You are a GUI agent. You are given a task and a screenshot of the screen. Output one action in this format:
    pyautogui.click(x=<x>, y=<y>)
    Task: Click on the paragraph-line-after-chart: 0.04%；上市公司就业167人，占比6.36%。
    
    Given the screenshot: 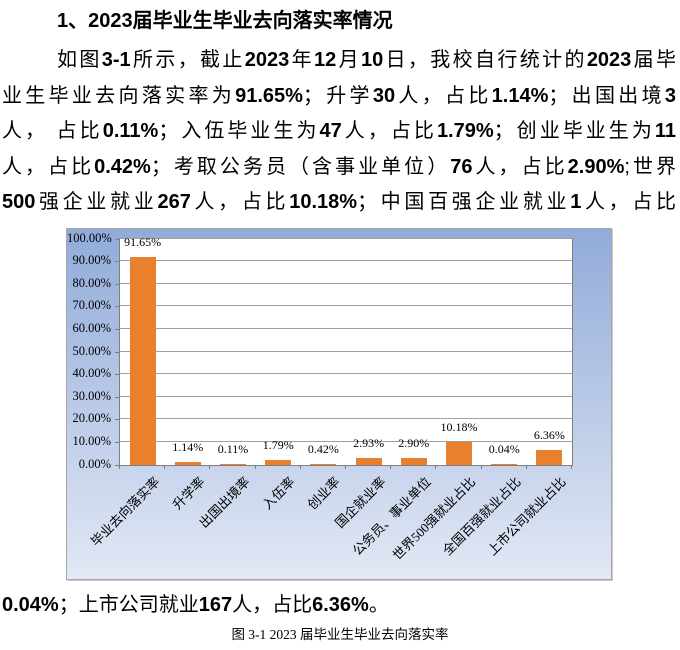 What is the action you would take?
    pyautogui.click(x=341, y=605)
    